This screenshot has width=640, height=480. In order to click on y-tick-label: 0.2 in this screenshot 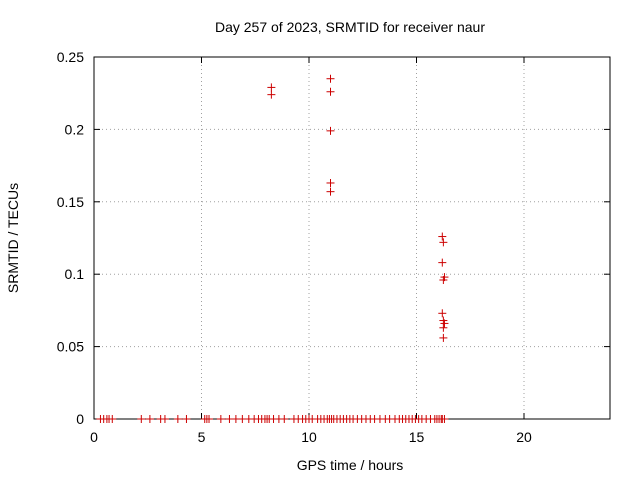, I will do `click(75, 129)`.